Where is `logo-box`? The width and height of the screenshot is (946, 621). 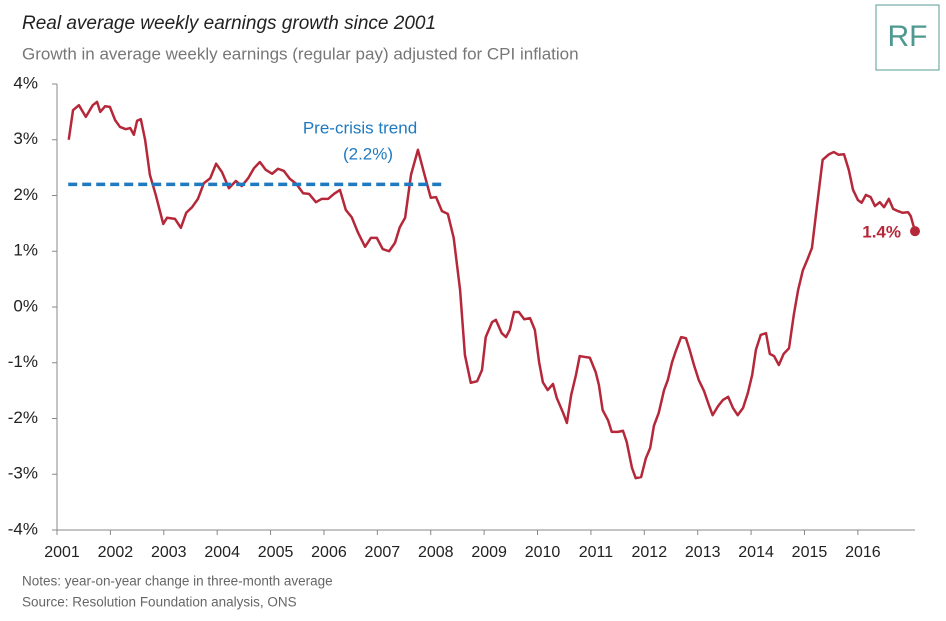 logo-box is located at coordinates (907, 37).